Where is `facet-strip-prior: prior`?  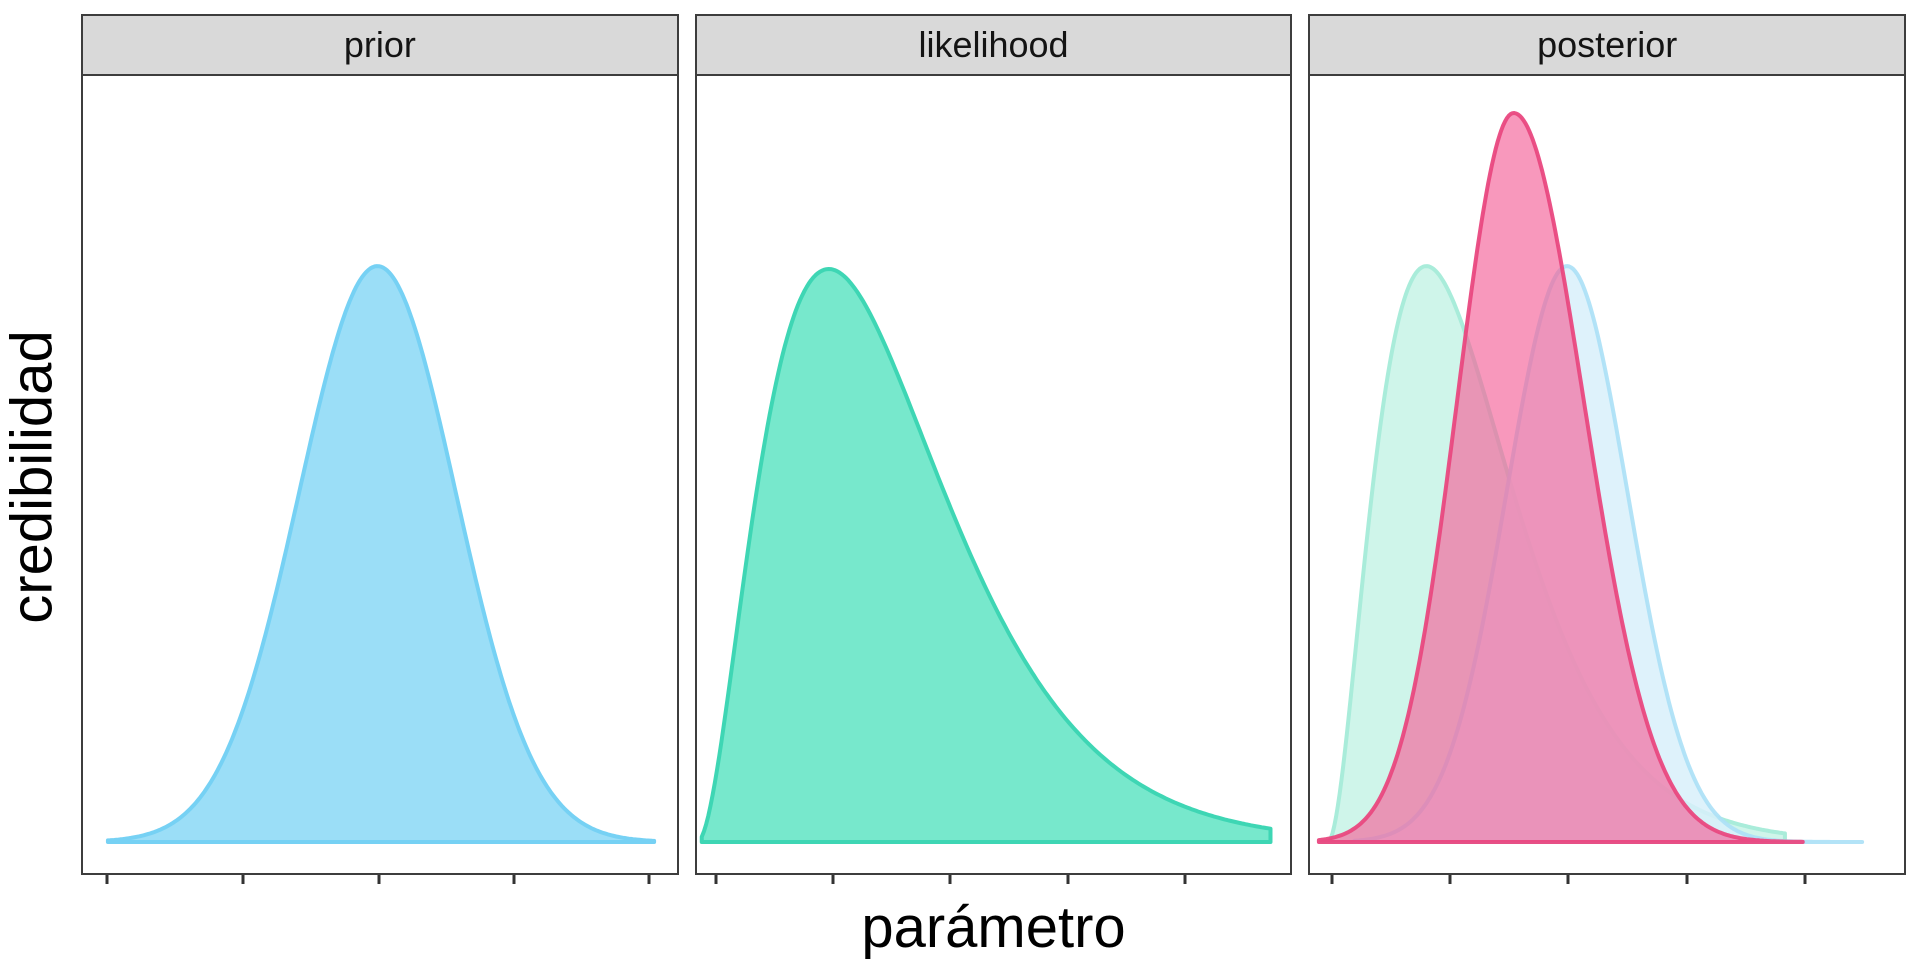 facet-strip-prior: prior is located at coordinates (380, 45).